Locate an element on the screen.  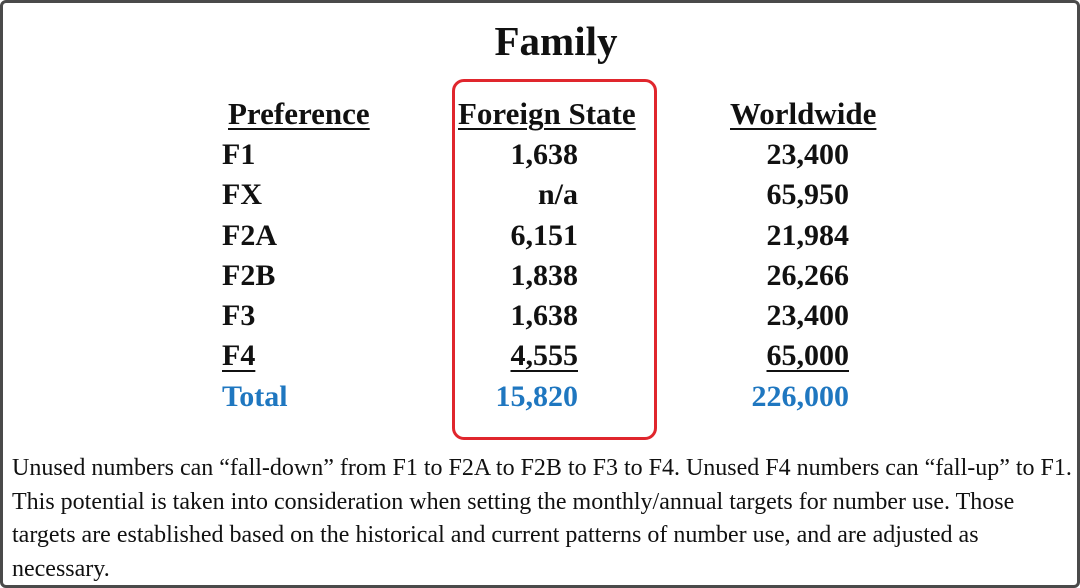
column-header-worldwide: Worldwide is located at coordinates (803, 113).